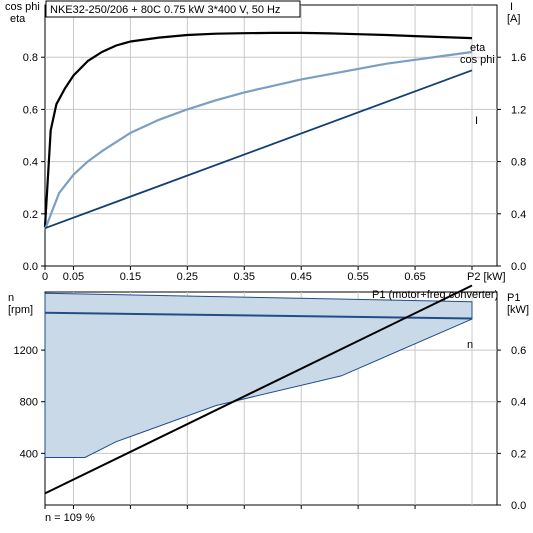 Image resolution: width=533 pixels, height=533 pixels. I want to click on top-x-tick-label: 0.35, so click(244, 277).